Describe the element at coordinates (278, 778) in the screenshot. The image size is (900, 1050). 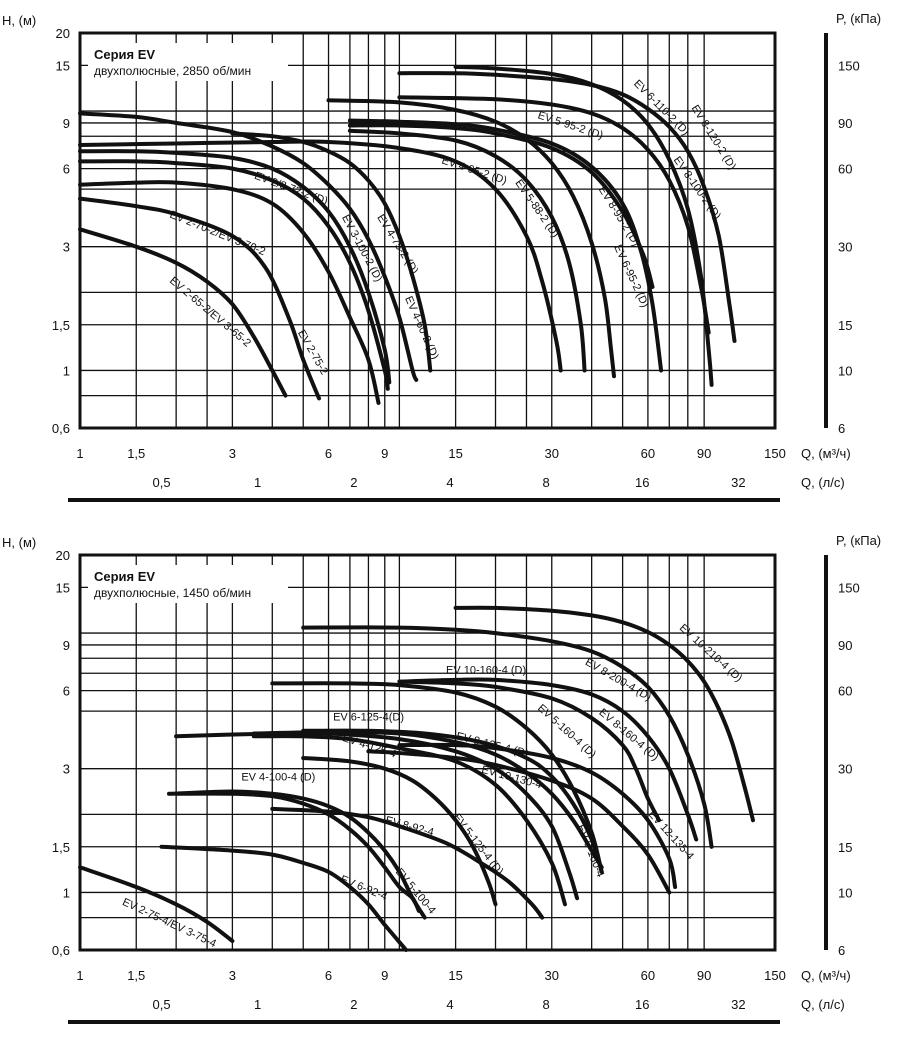
I see `curve-label-ev-4-100-4-d: EV 4-100-4 (D)` at that location.